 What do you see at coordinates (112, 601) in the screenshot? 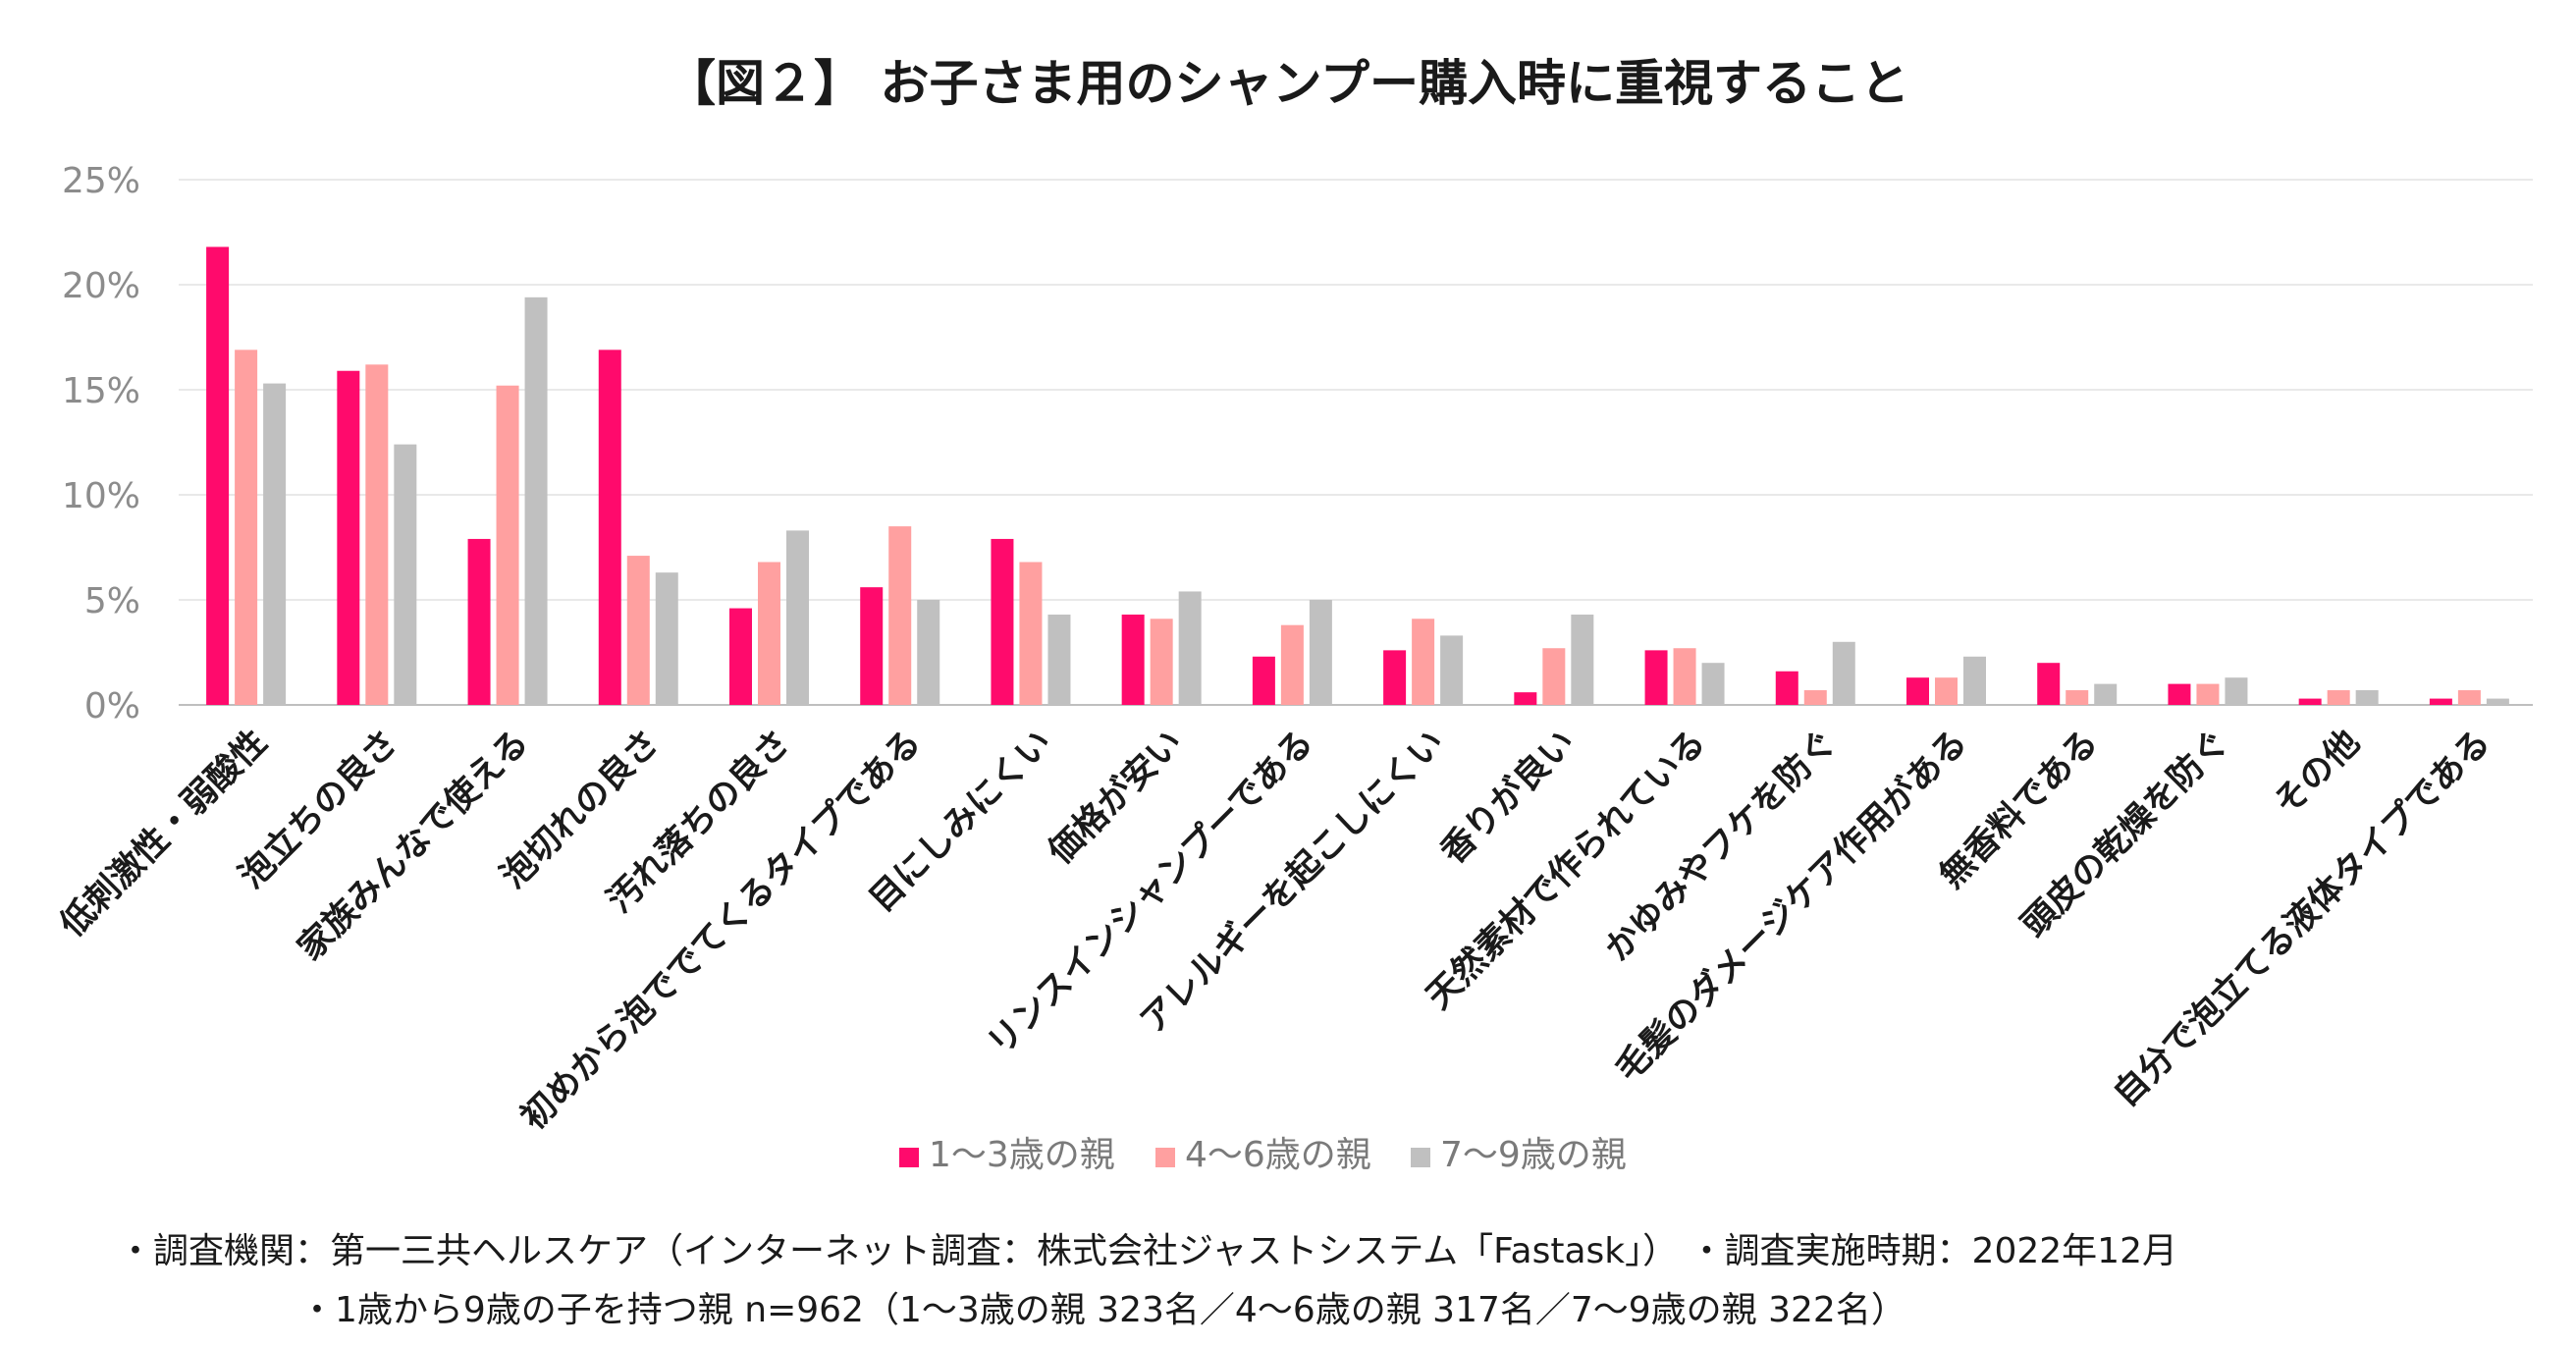
I see `y-tick-label: 5%` at bounding box center [112, 601].